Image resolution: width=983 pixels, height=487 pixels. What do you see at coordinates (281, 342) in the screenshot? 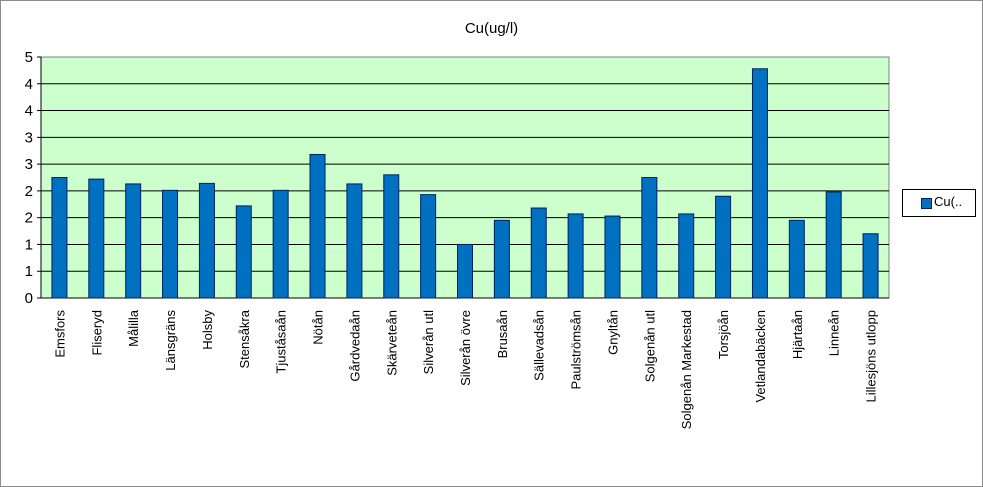
I see `x-tick-label: Tjuståsaån` at bounding box center [281, 342].